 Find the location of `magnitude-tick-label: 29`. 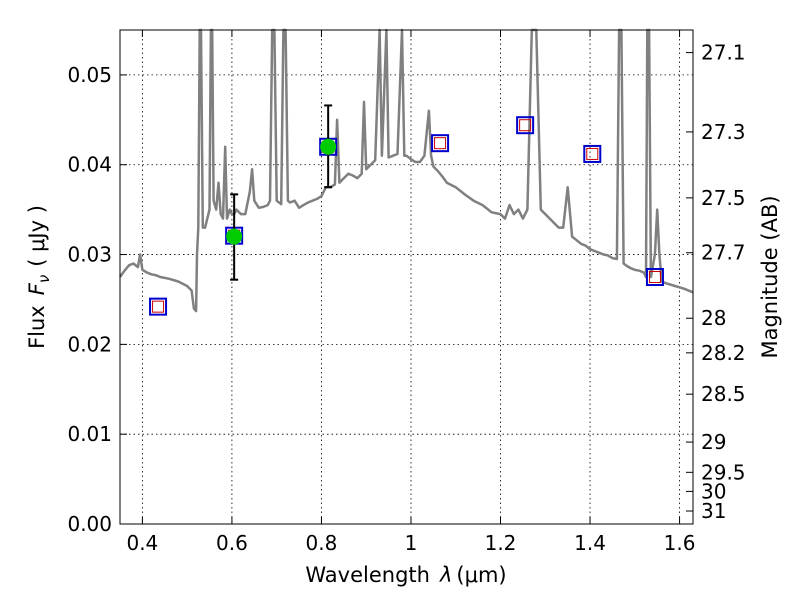

magnitude-tick-label: 29 is located at coordinates (713, 442).